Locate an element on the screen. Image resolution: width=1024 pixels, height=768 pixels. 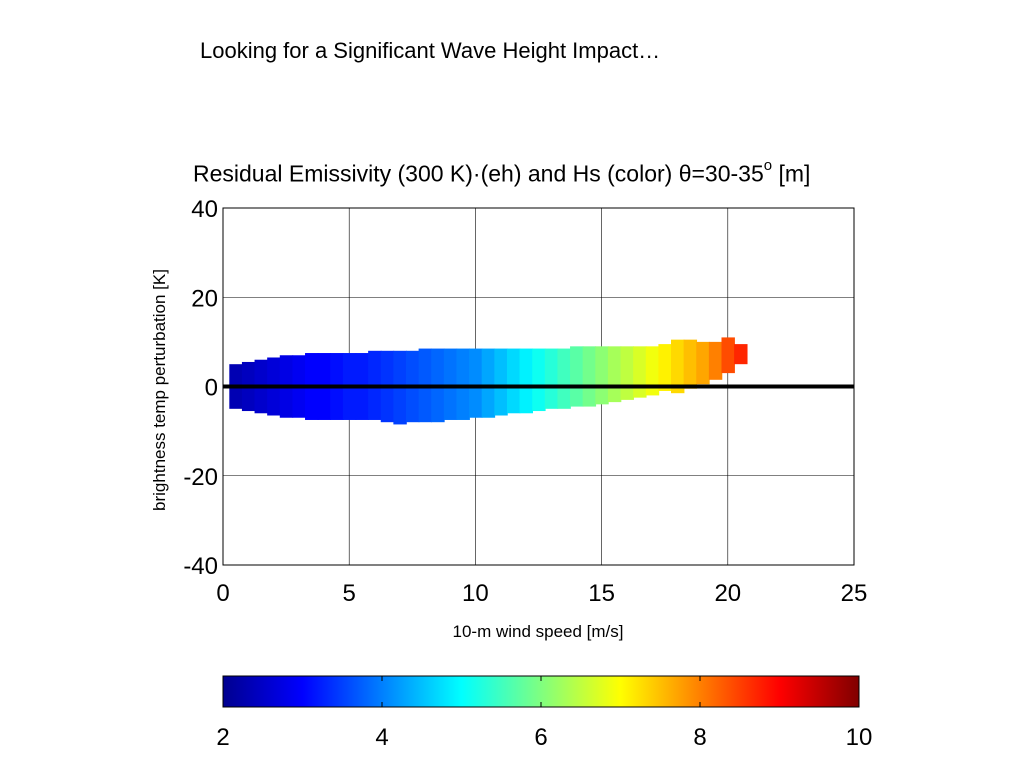
x-tick-label: 15 is located at coordinates (601, 593).